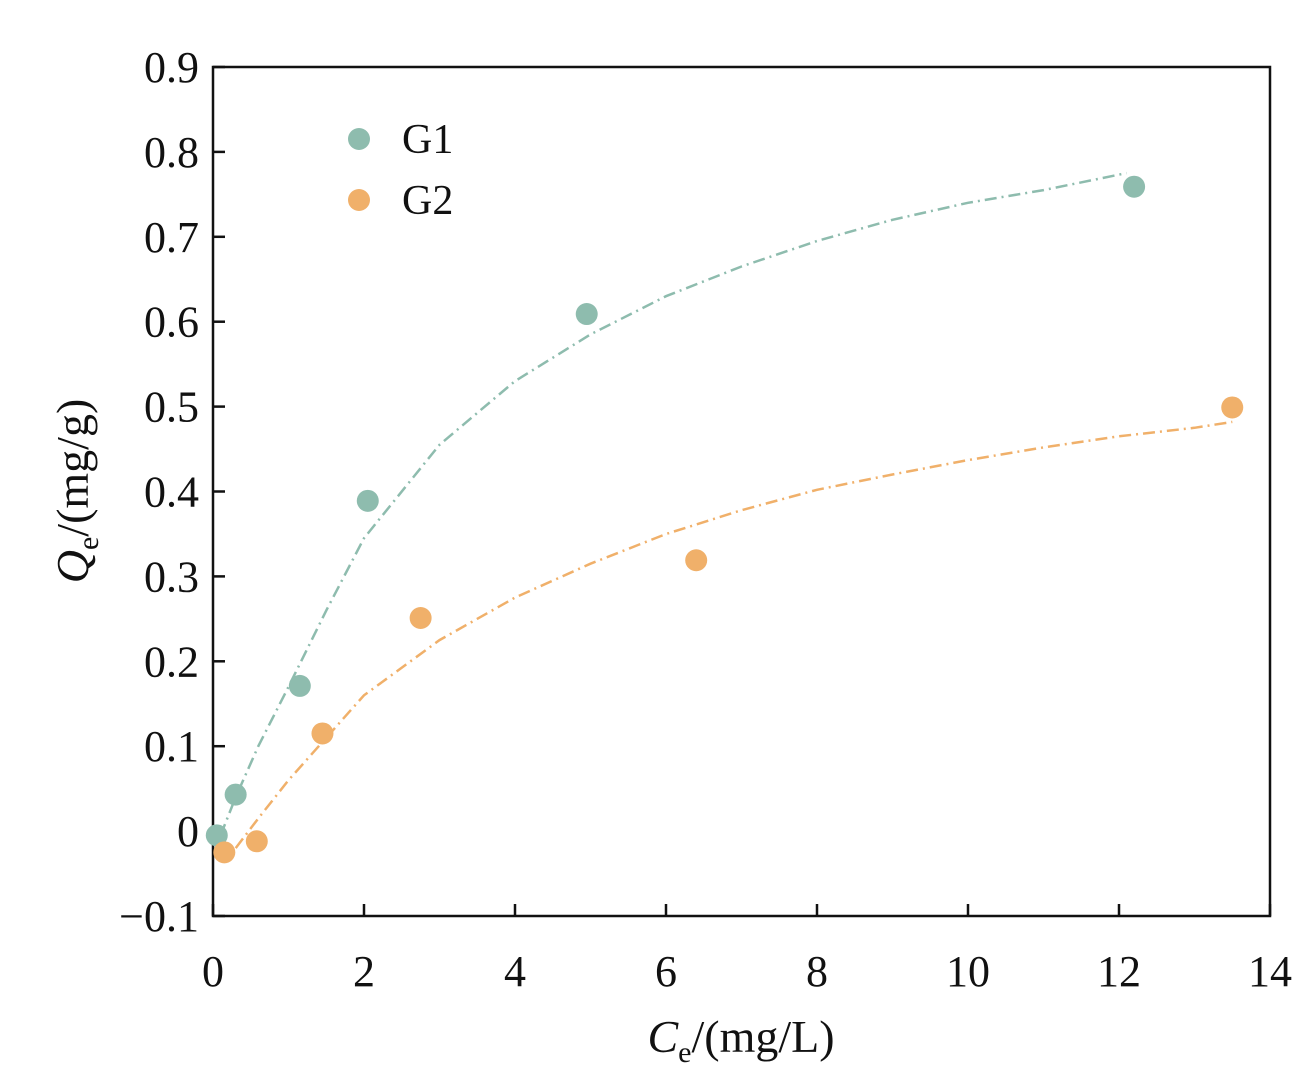 The height and width of the screenshot is (1091, 1312). I want to click on y-axis-title-rest: /(mg/g), so click(72, 468).